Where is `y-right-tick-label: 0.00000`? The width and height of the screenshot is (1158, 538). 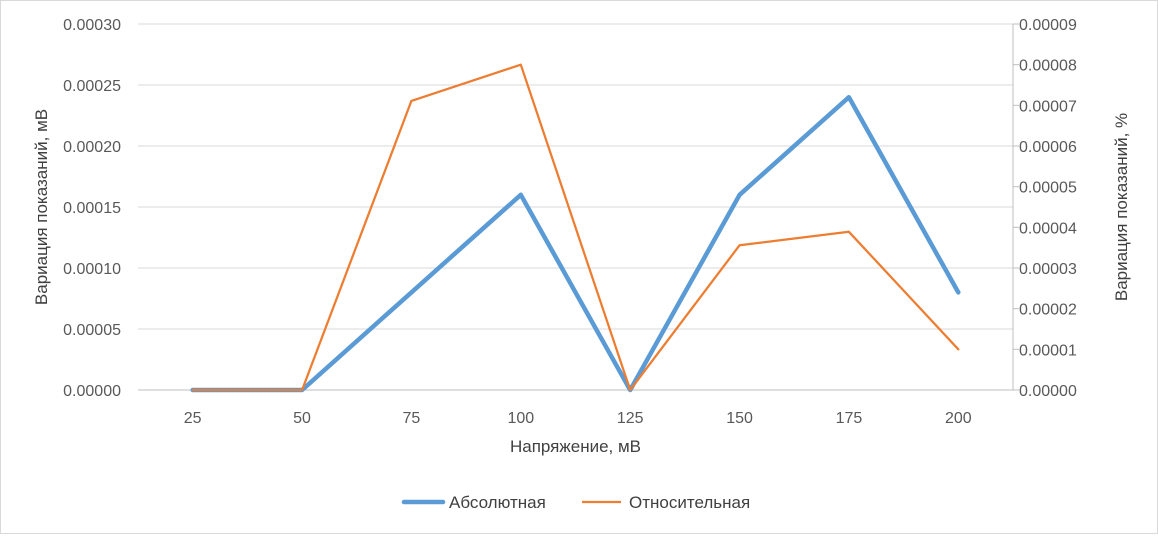 y-right-tick-label: 0.00000 is located at coordinates (1048, 391).